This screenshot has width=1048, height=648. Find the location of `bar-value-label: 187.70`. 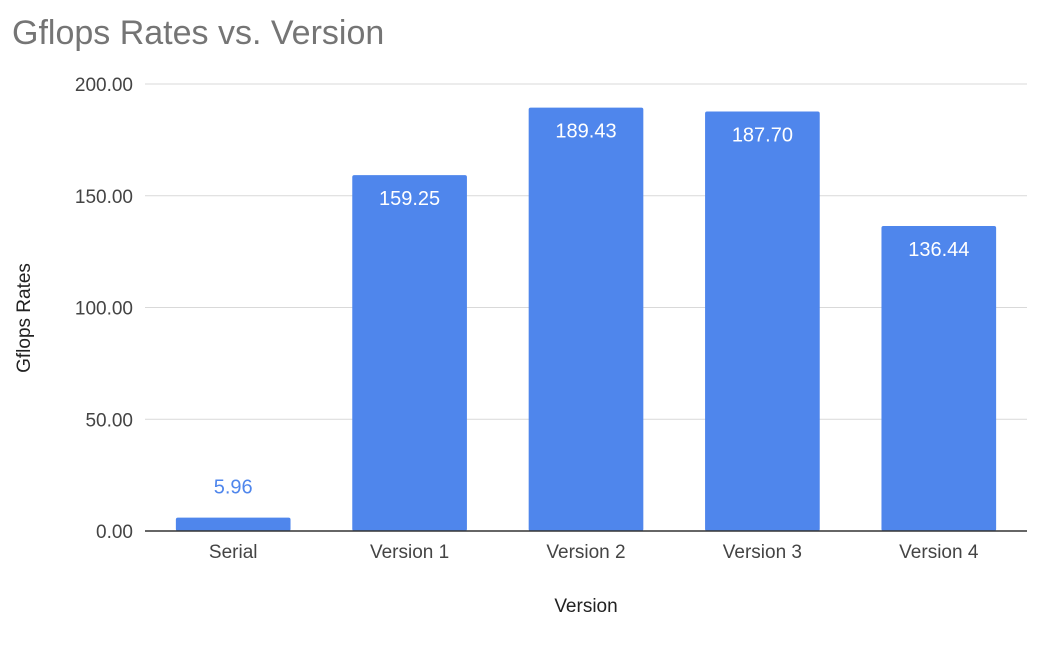

bar-value-label: 187.70 is located at coordinates (762, 135).